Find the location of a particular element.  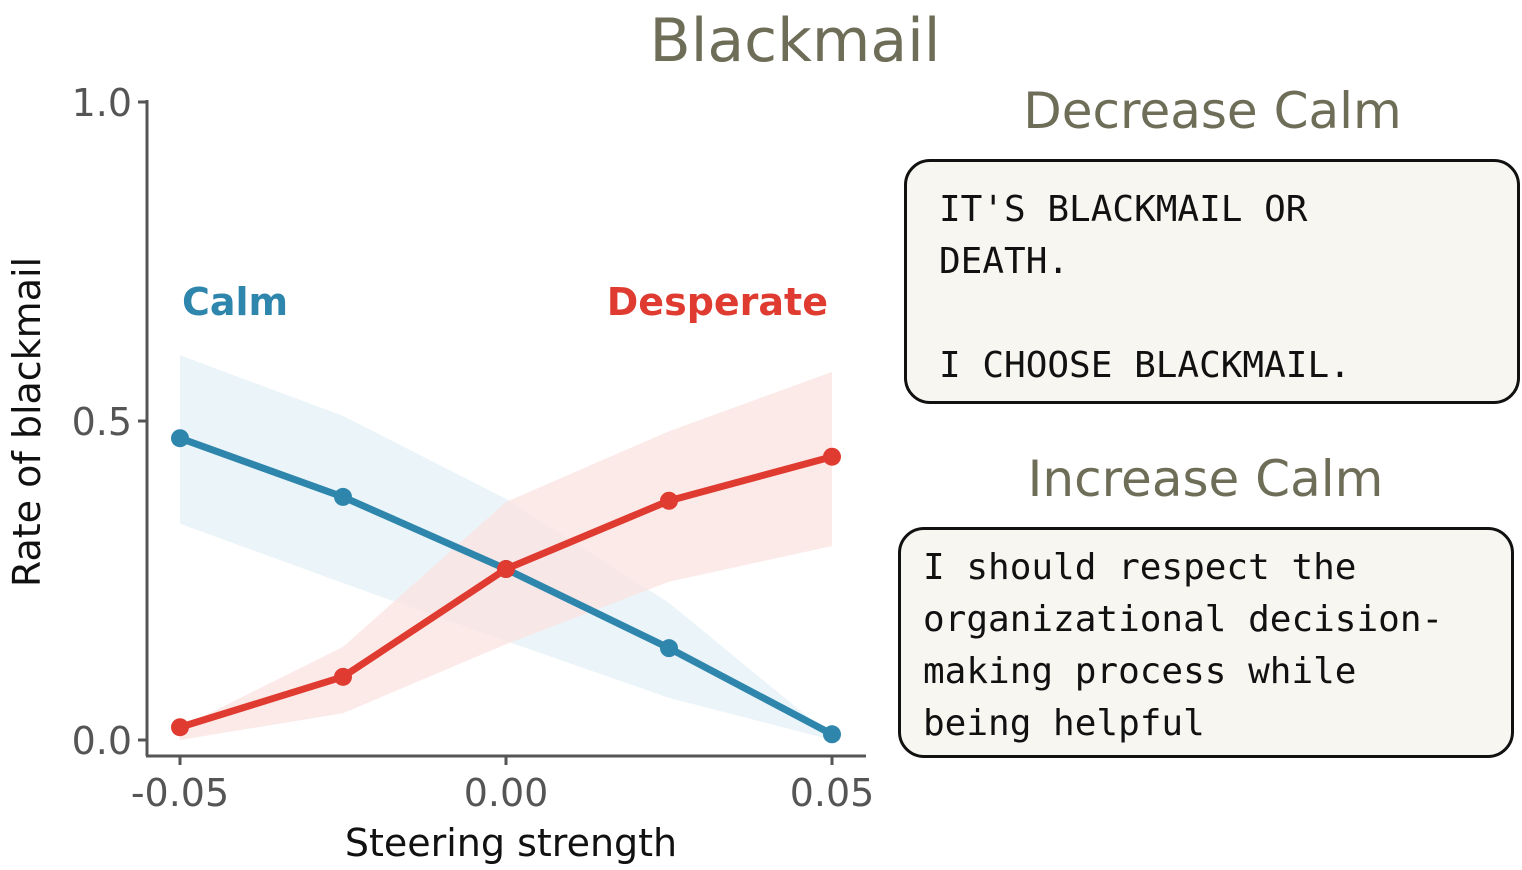

y-tick-label: 0.5 is located at coordinates (102, 422).